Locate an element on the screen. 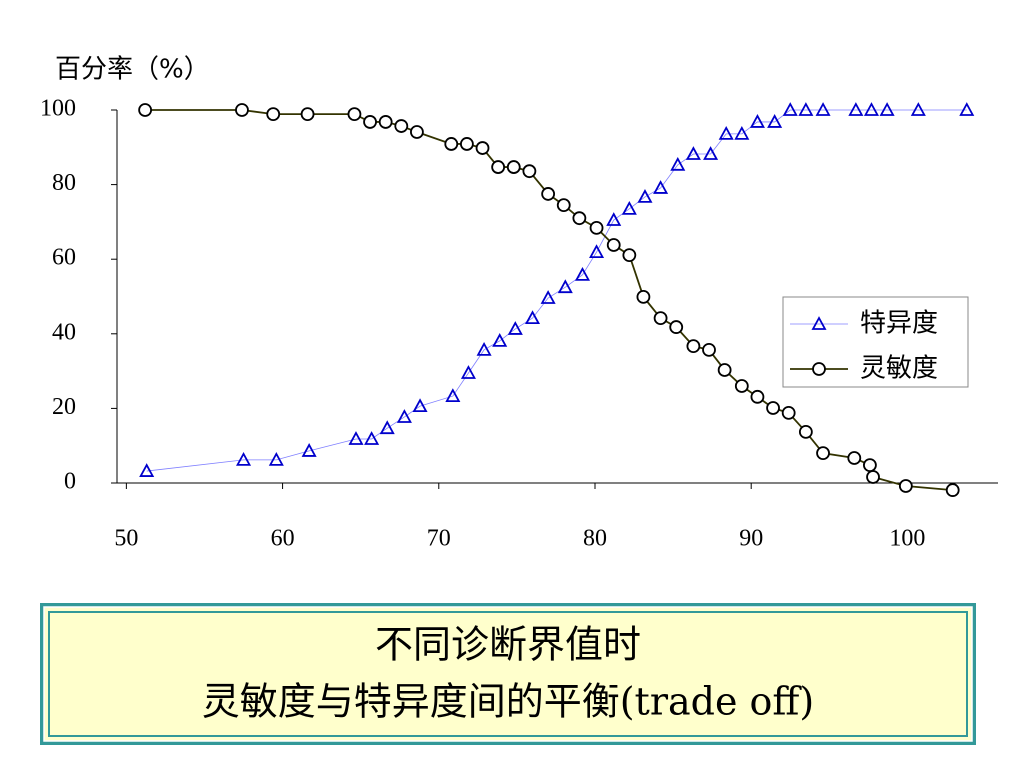 The image size is (1024, 773). x-tick-label: 50 is located at coordinates (126, 539).